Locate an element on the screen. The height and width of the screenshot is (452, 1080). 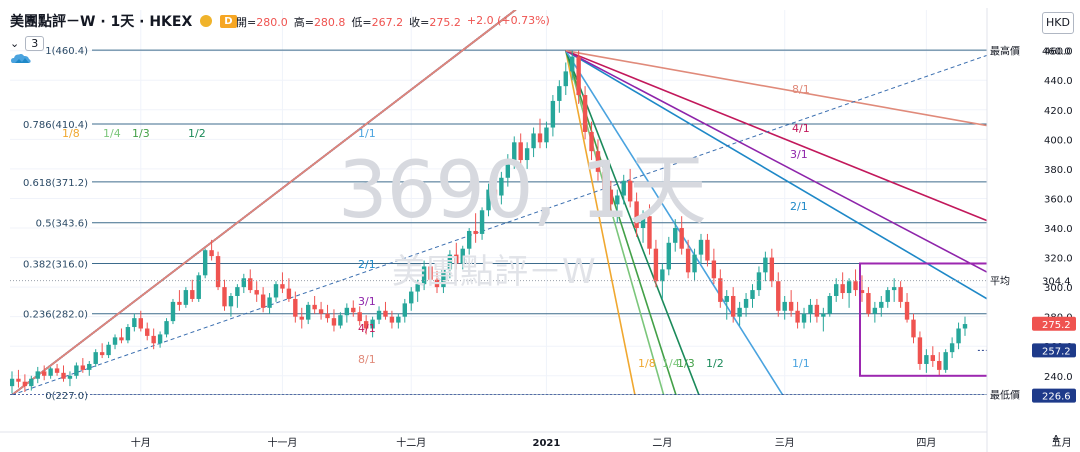
y-tick-label: 300.0 is located at coordinates (1058, 288).